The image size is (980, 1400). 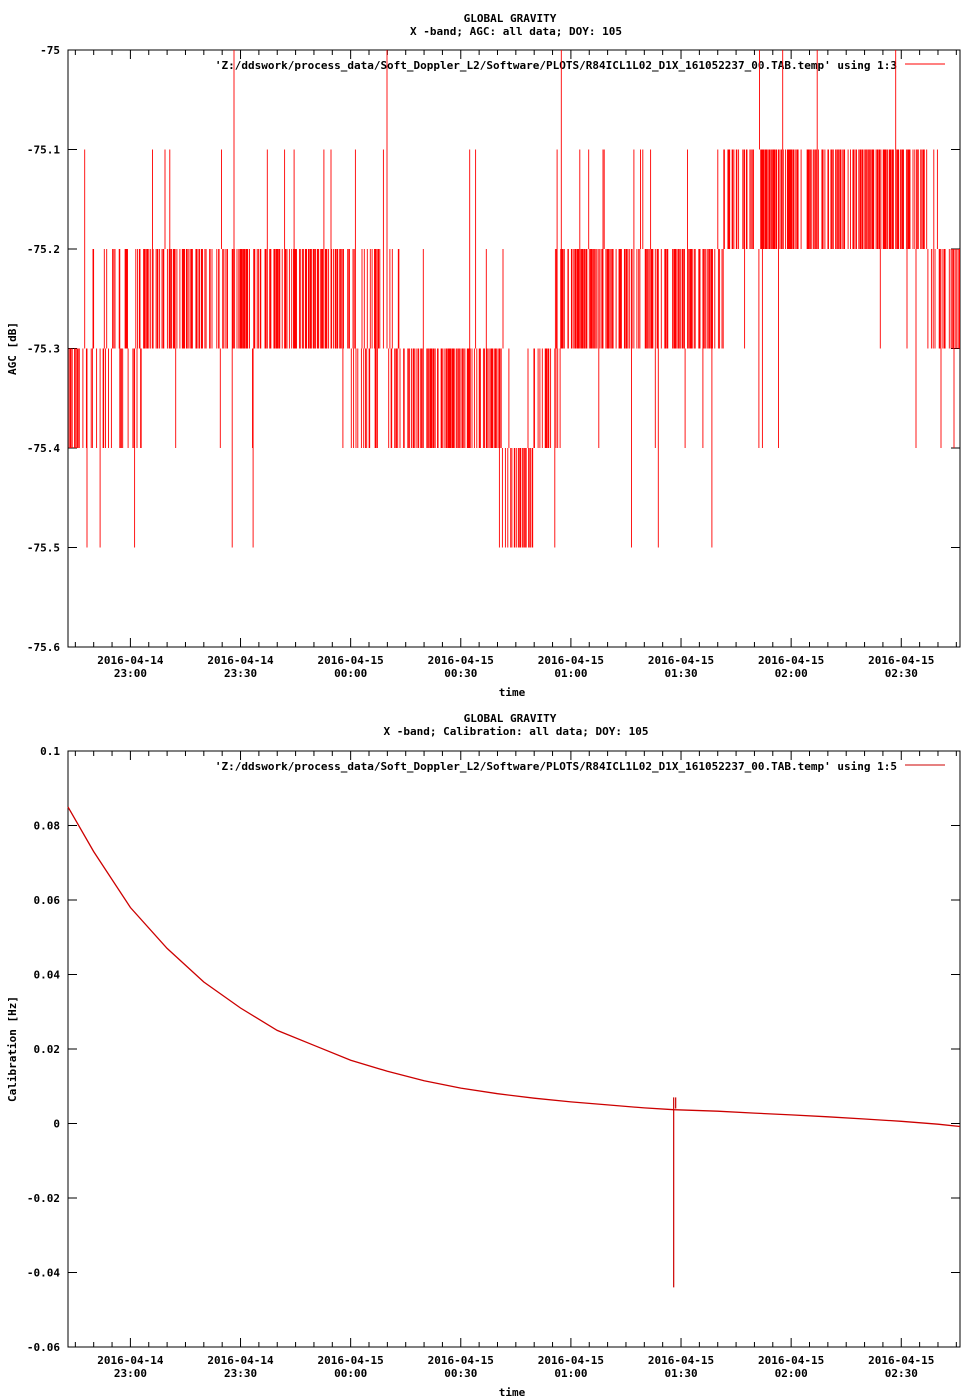 What do you see at coordinates (43, 647) in the screenshot?
I see `y-tick-label: -75.6` at bounding box center [43, 647].